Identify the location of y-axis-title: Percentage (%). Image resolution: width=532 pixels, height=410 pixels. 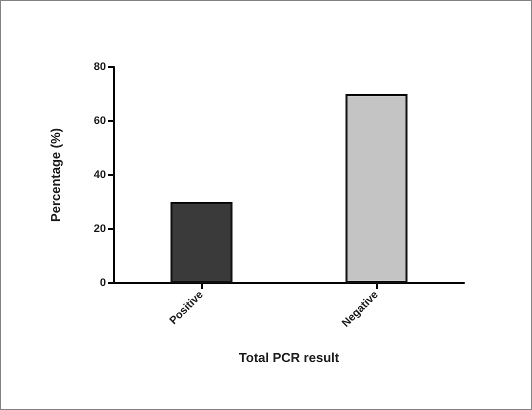
(55, 175).